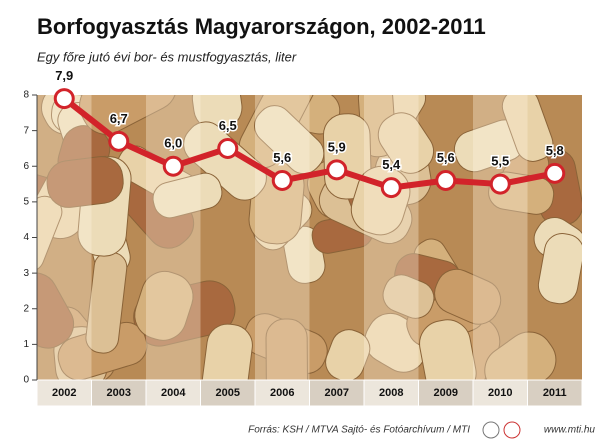  I want to click on x-tick-label: 2005, so click(228, 393).